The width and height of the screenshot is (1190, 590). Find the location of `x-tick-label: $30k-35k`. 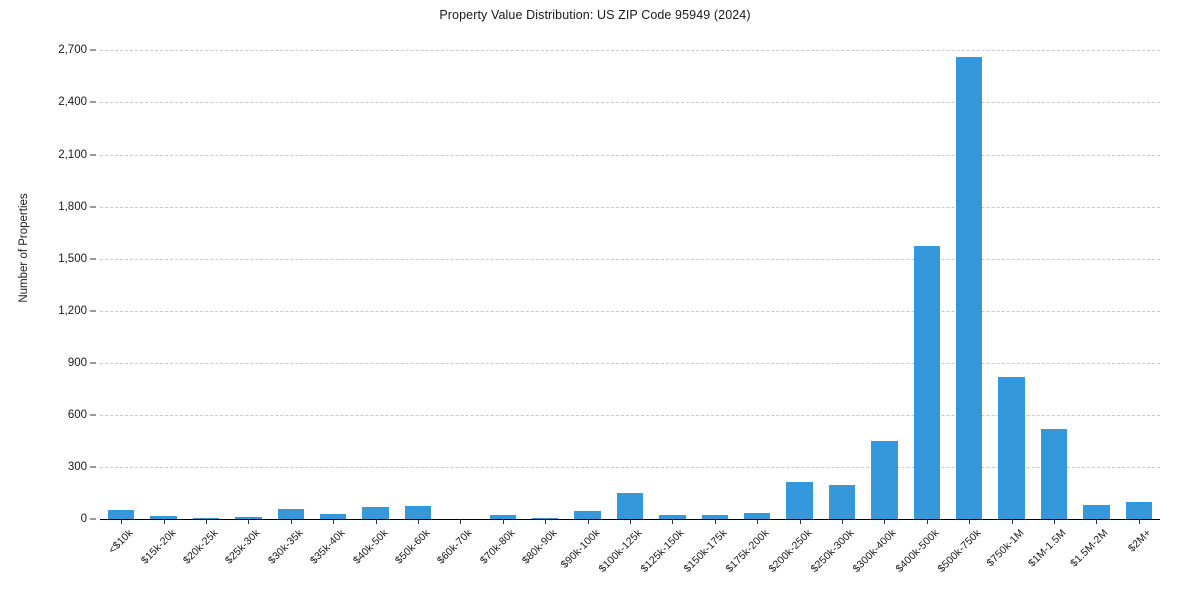

x-tick-label: $30k-35k is located at coordinates (285, 547).